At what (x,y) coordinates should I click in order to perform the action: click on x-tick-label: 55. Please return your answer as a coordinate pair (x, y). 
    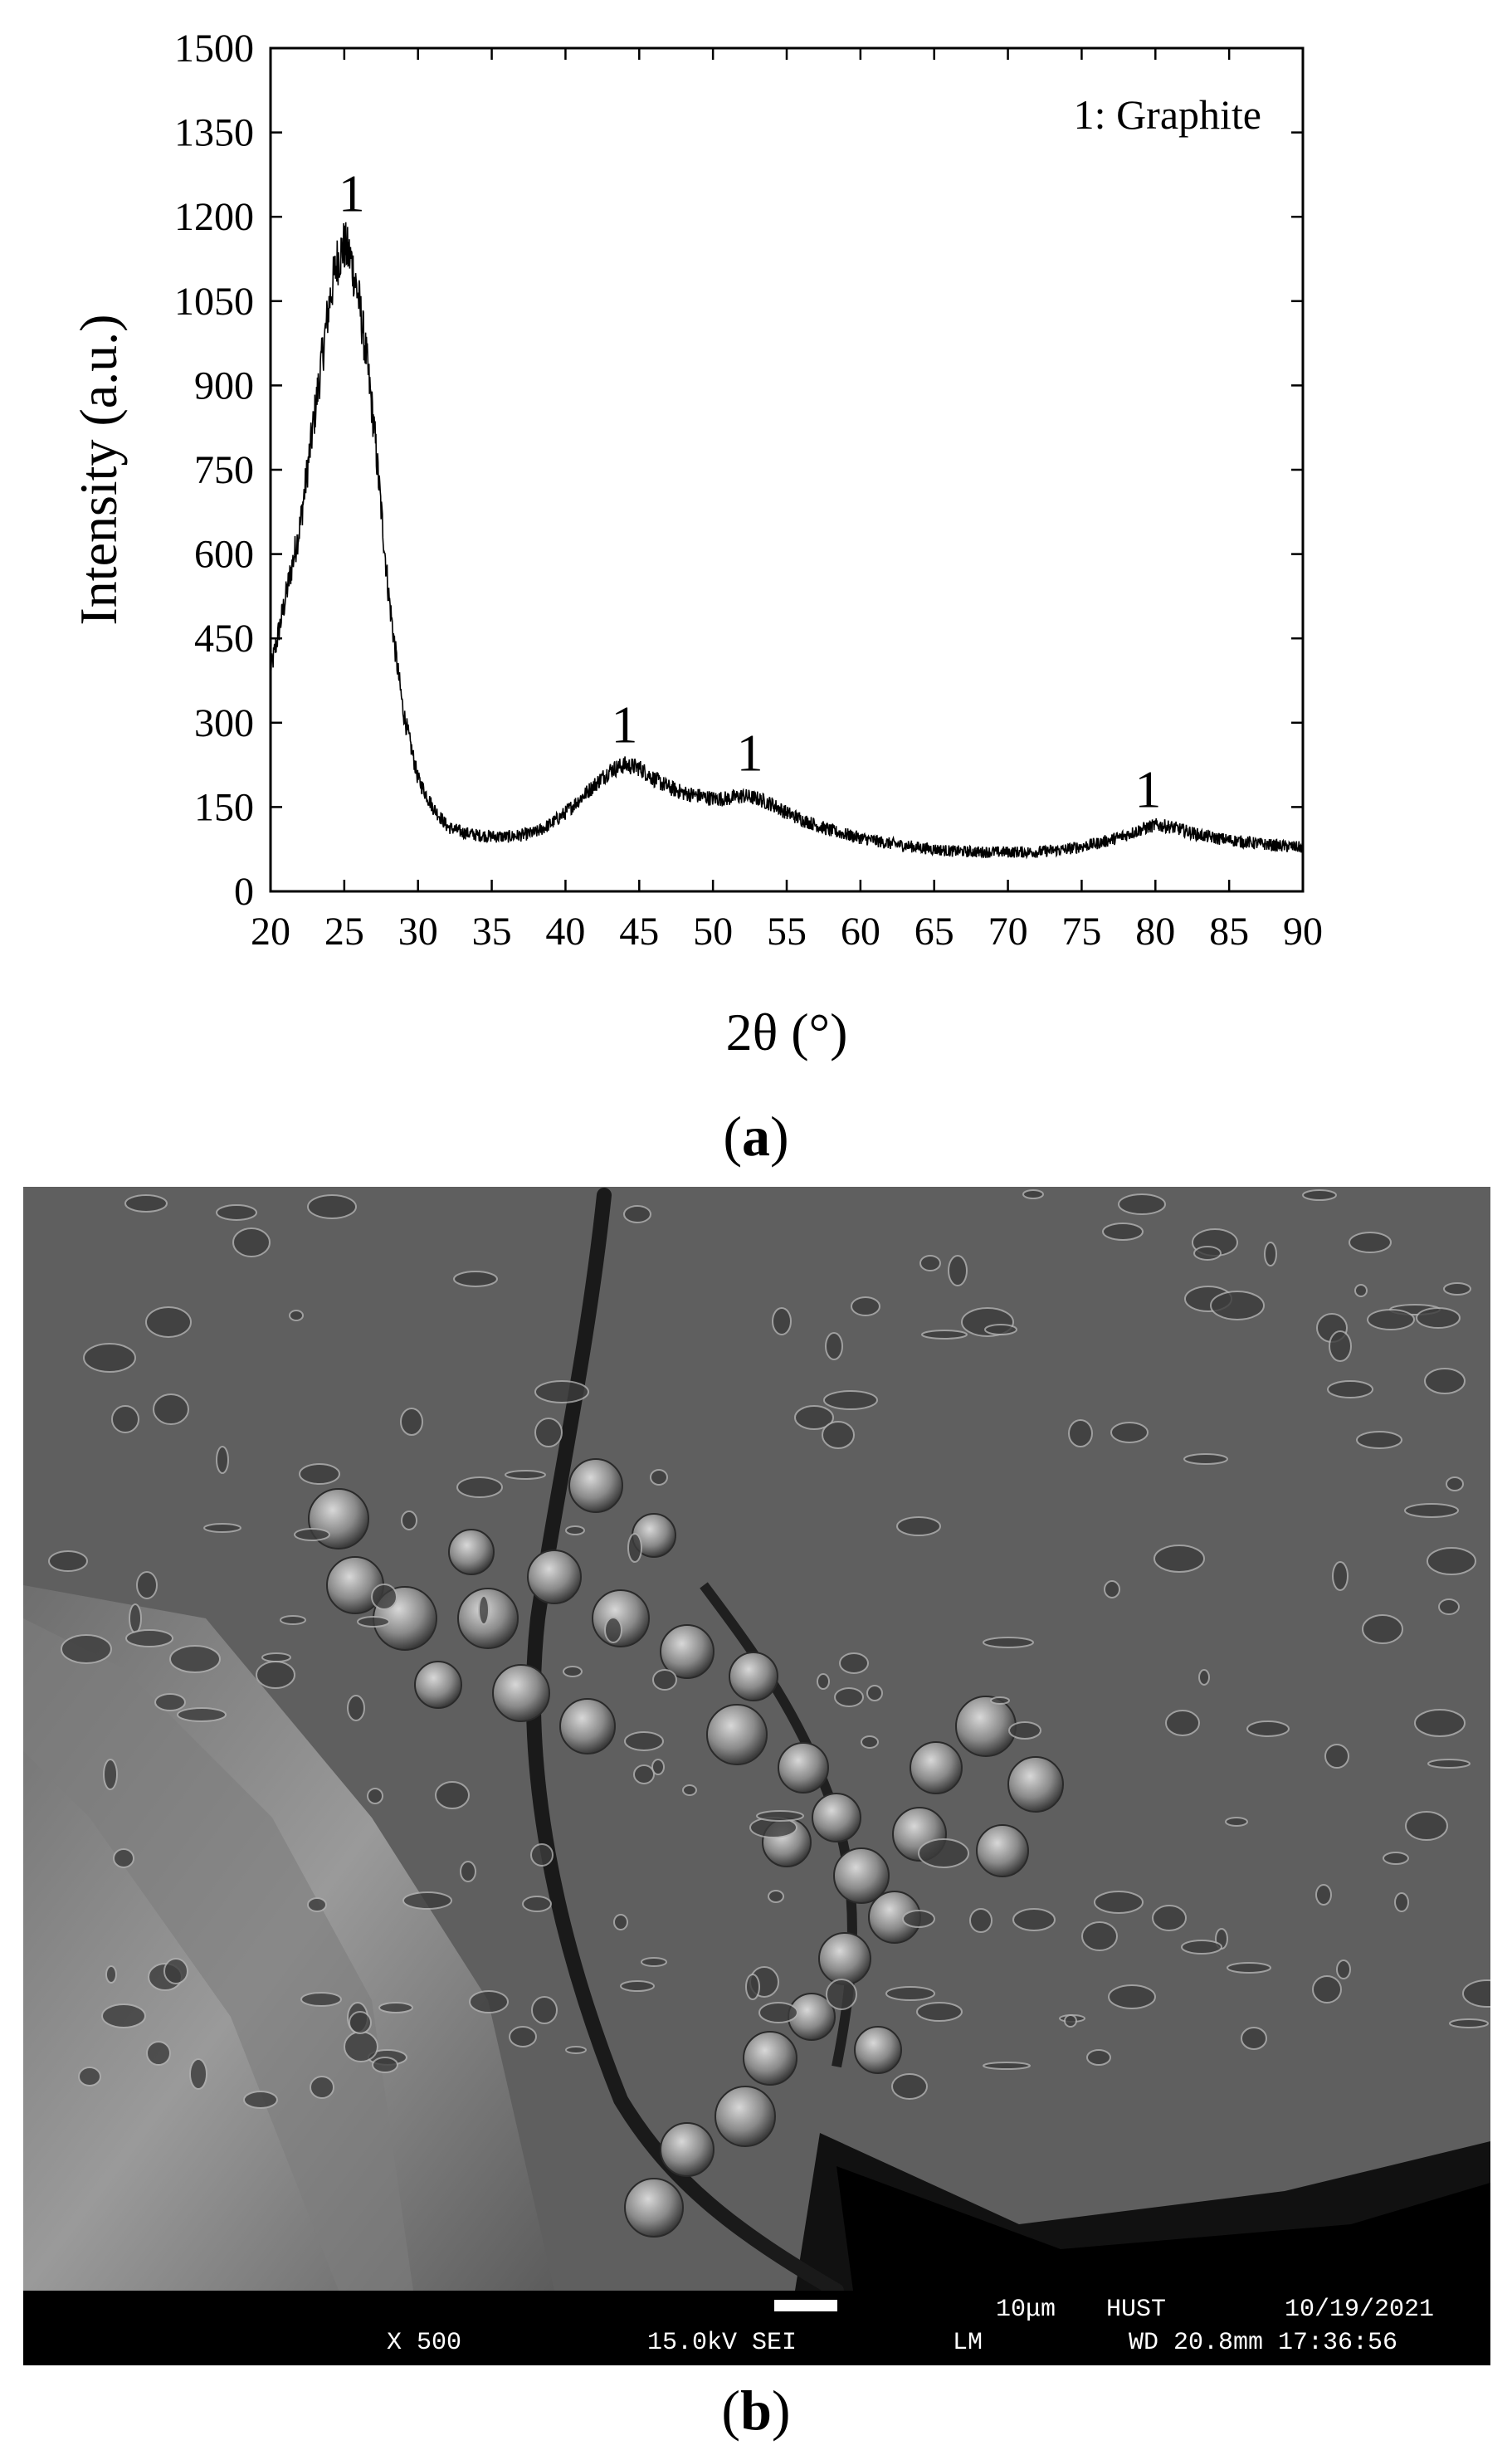
    Looking at the image, I should click on (787, 932).